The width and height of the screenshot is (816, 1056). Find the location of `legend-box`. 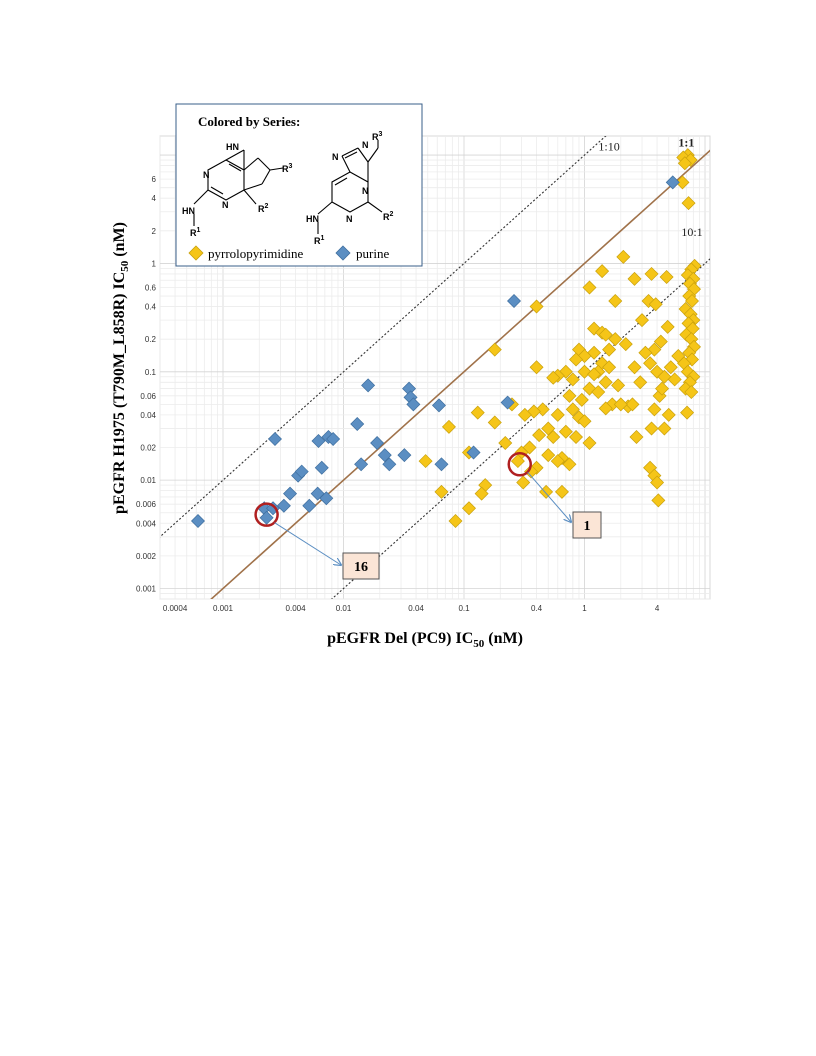

legend-box is located at coordinates (299, 185).